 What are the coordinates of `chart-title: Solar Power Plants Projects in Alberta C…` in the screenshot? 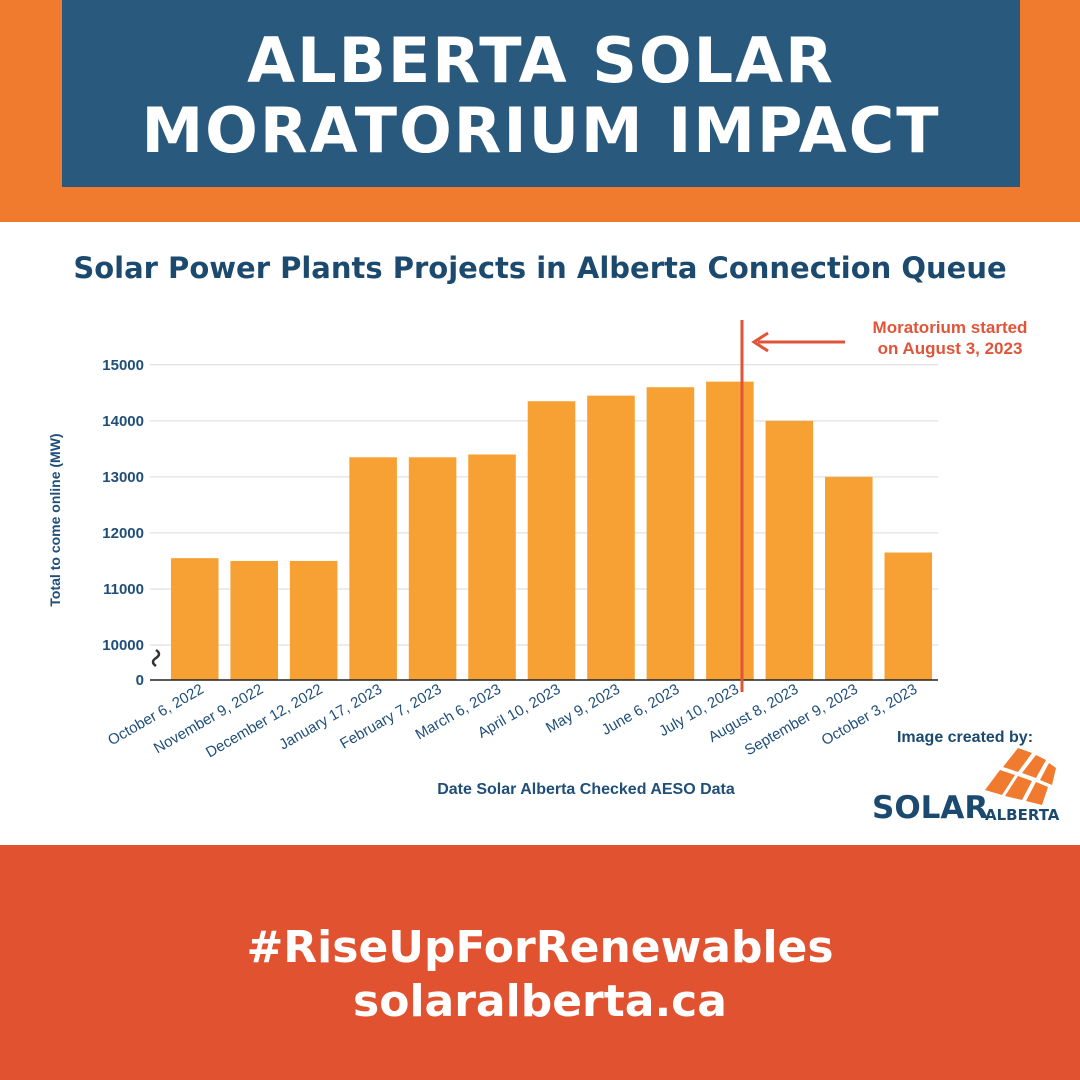 It's located at (539, 268).